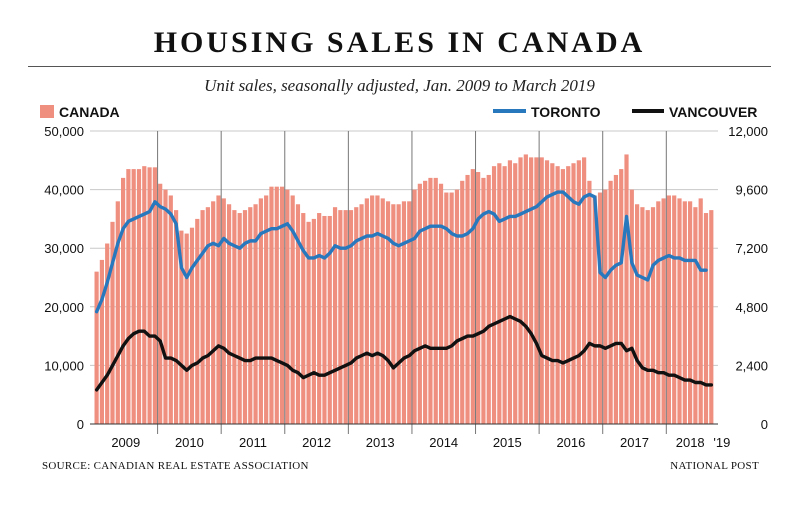 The height and width of the screenshot is (506, 799). Describe the element at coordinates (47, 111) in the screenshot. I see `legend-swatch-canada` at that location.